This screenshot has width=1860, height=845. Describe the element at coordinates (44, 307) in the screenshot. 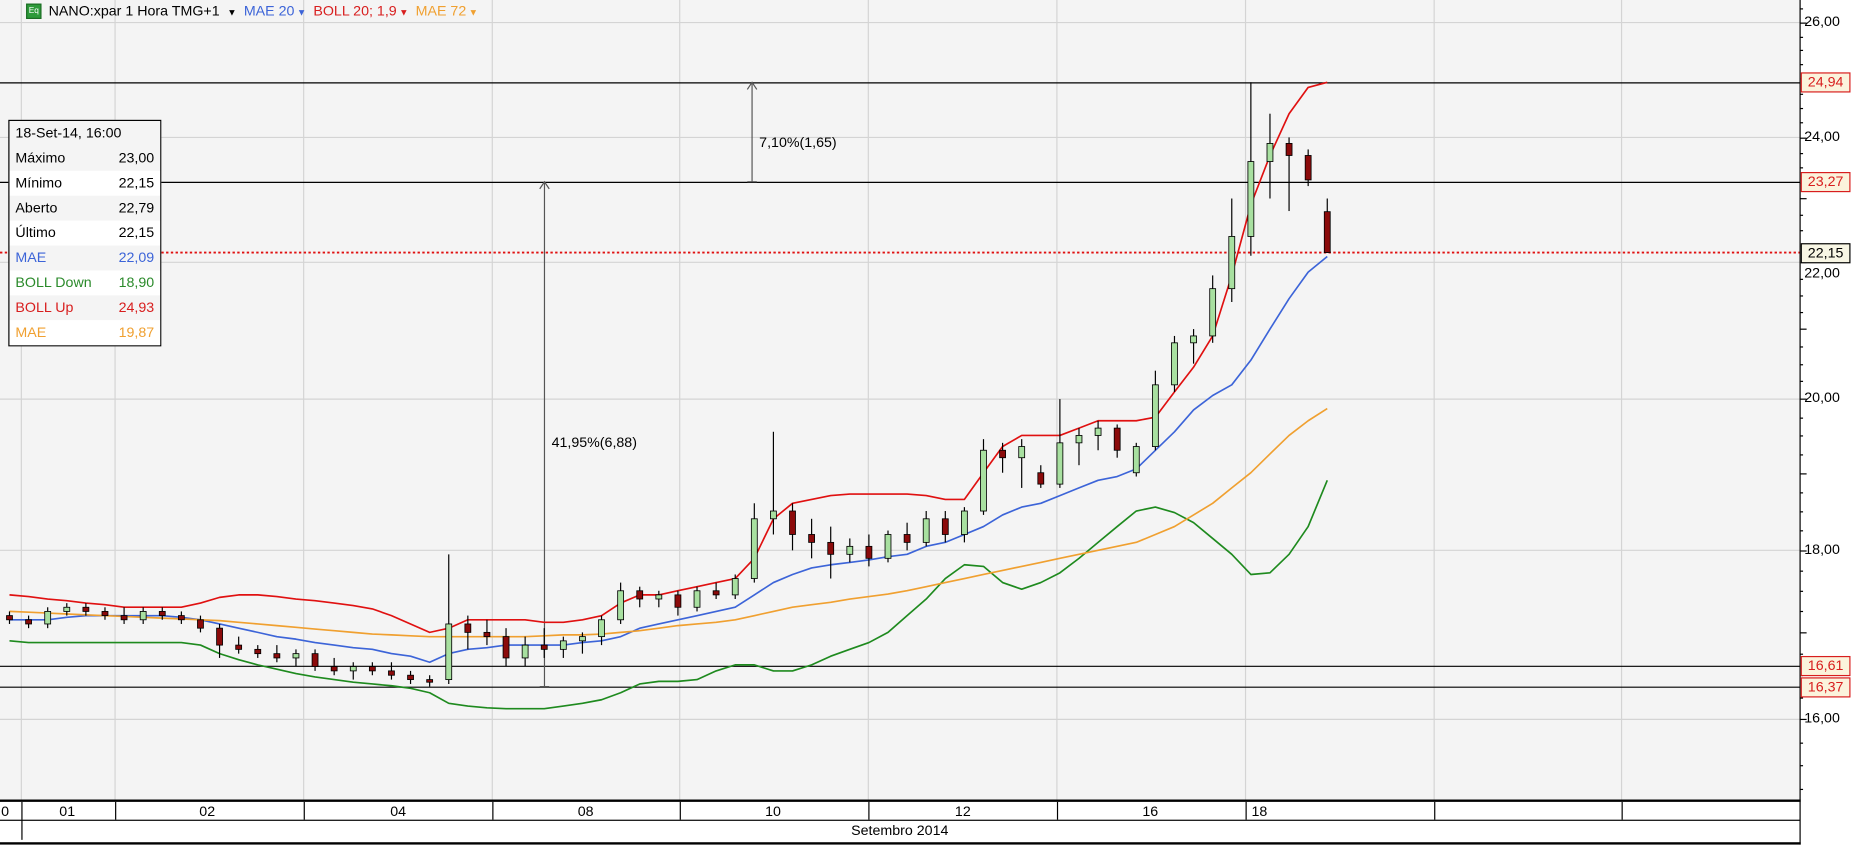

I see `row-label: BOLL Up` at that location.